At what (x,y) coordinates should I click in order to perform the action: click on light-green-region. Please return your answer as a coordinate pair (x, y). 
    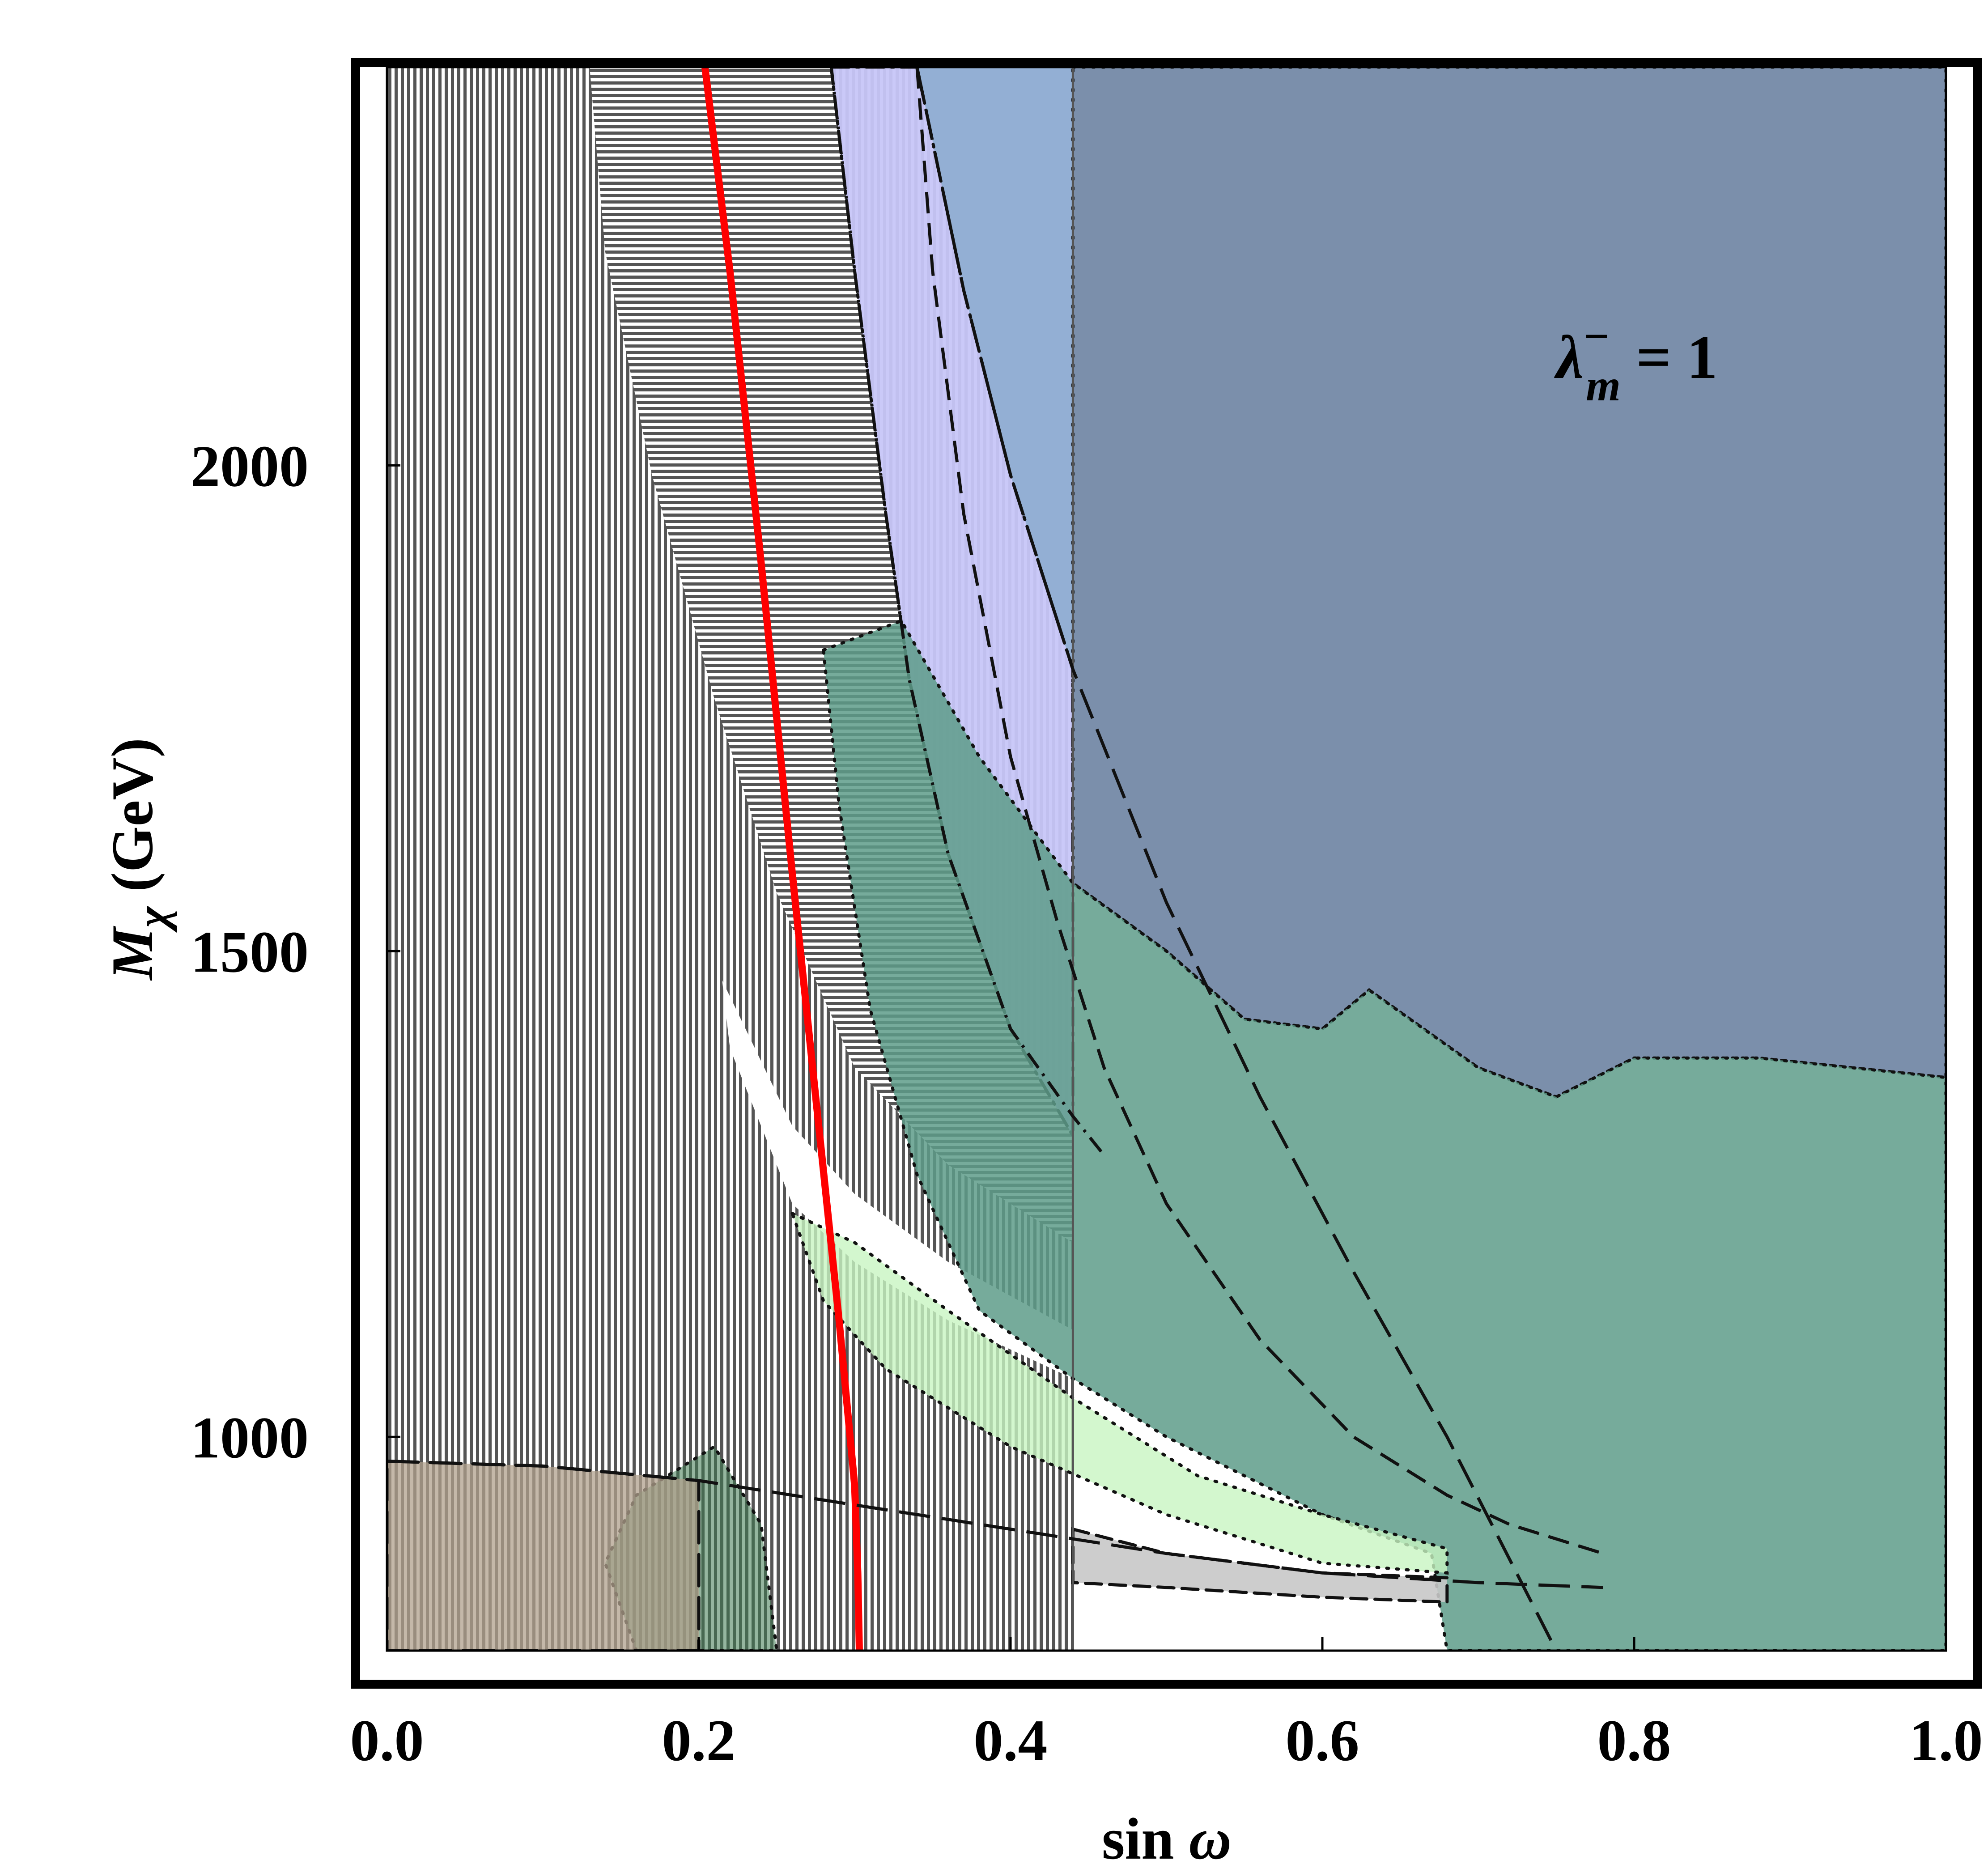
    Looking at the image, I should click on (1119, 1393).